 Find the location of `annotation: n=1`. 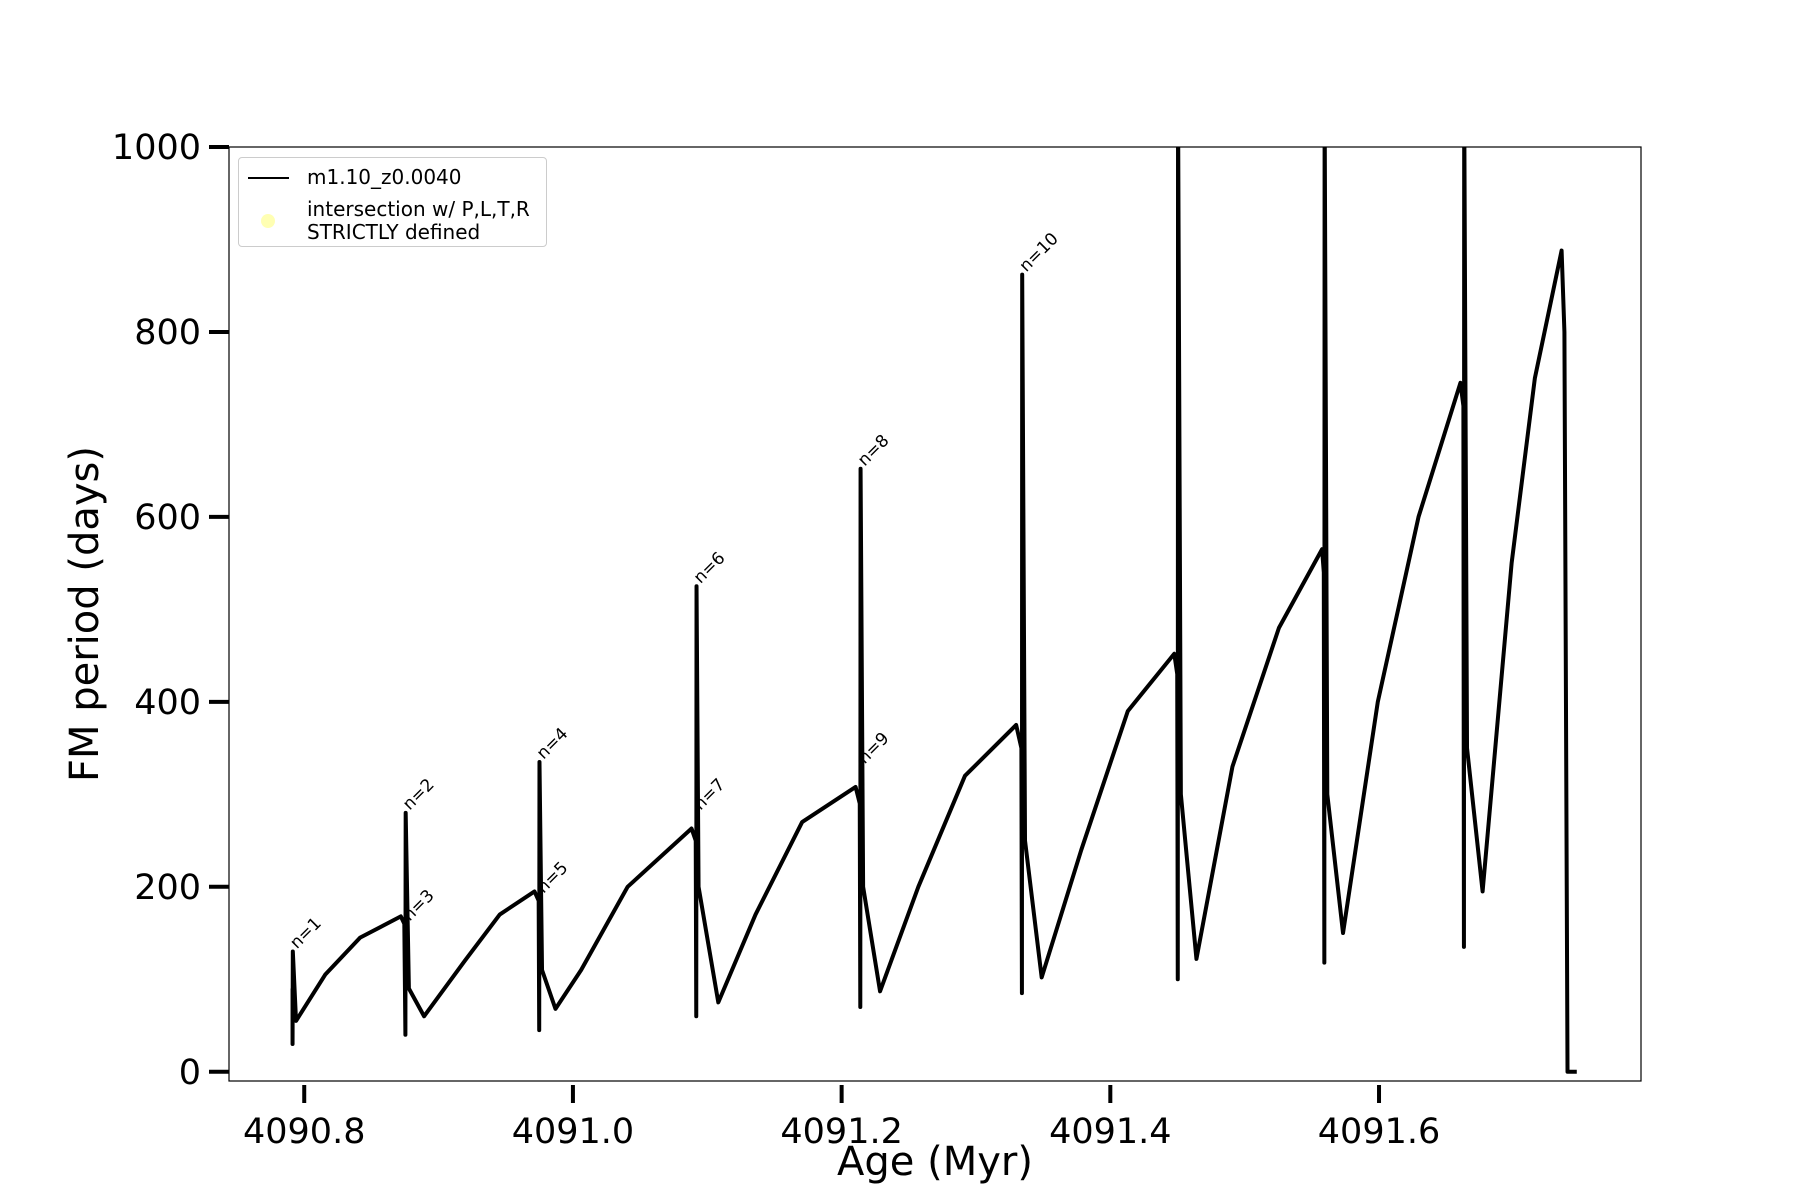

annotation: n=1 is located at coordinates (305, 933).